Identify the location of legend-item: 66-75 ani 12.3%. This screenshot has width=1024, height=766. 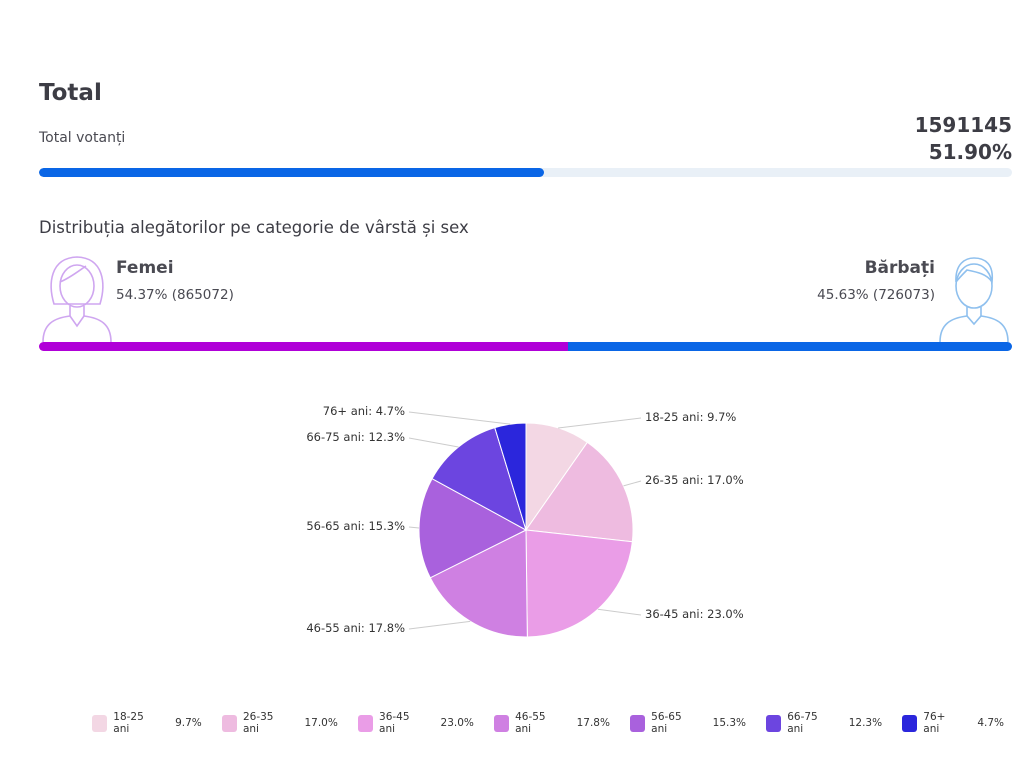
(824, 723).